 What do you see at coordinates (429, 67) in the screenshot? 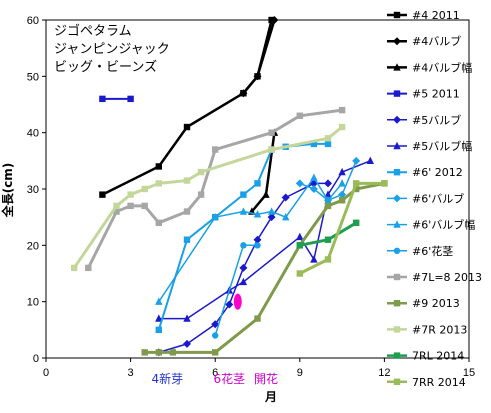
I see `legend-entry: #4バルブ幅` at bounding box center [429, 67].